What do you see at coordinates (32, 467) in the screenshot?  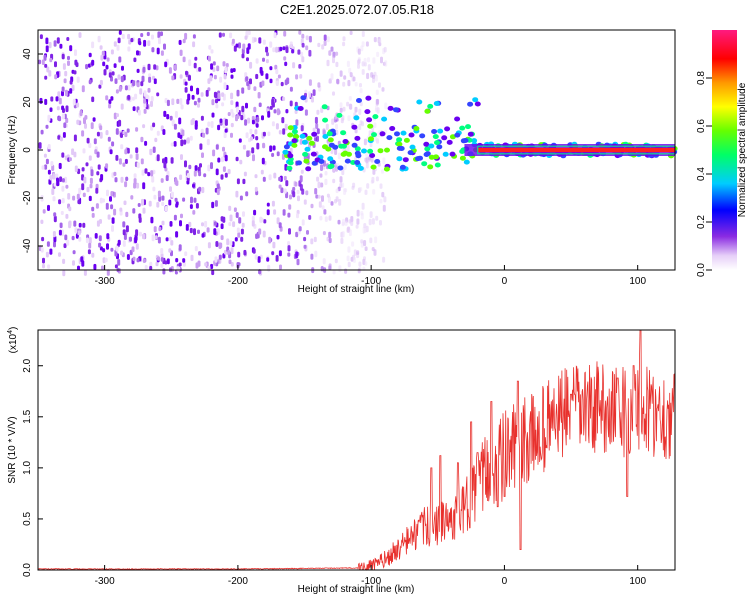 I see `snr-y-ticks: 0.0 0.5 1.0 1.5 2.0` at bounding box center [32, 467].